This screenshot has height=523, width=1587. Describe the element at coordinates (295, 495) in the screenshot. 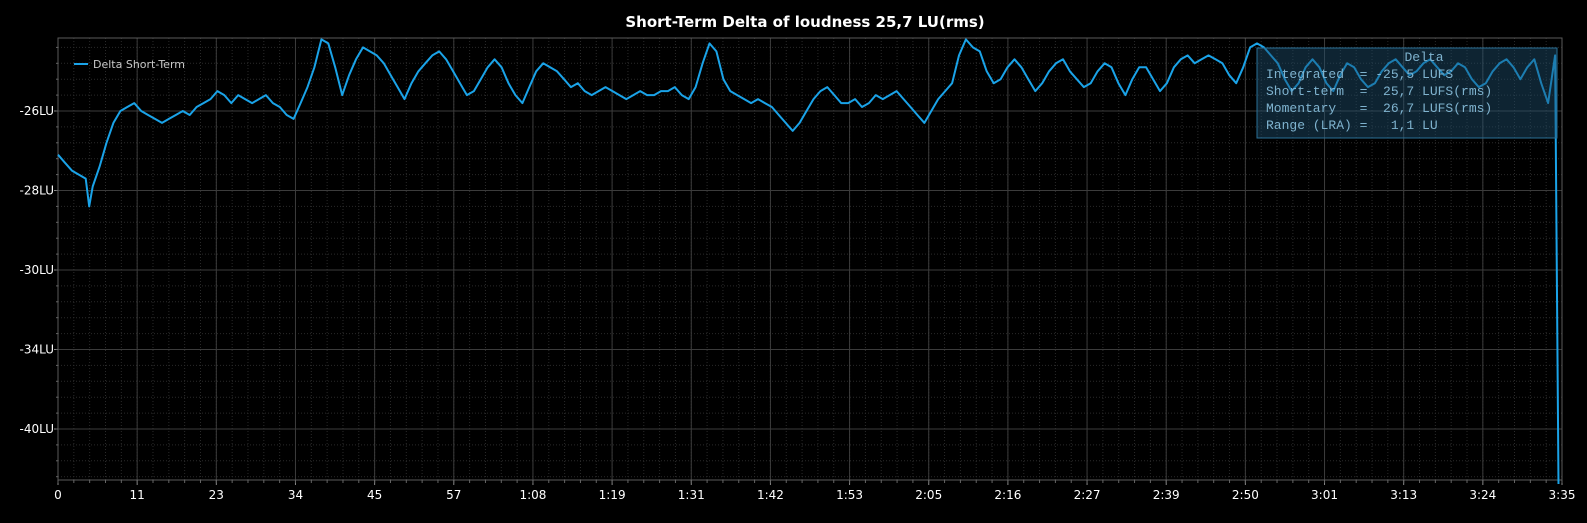

I see `x-tick-label: 34` at that location.